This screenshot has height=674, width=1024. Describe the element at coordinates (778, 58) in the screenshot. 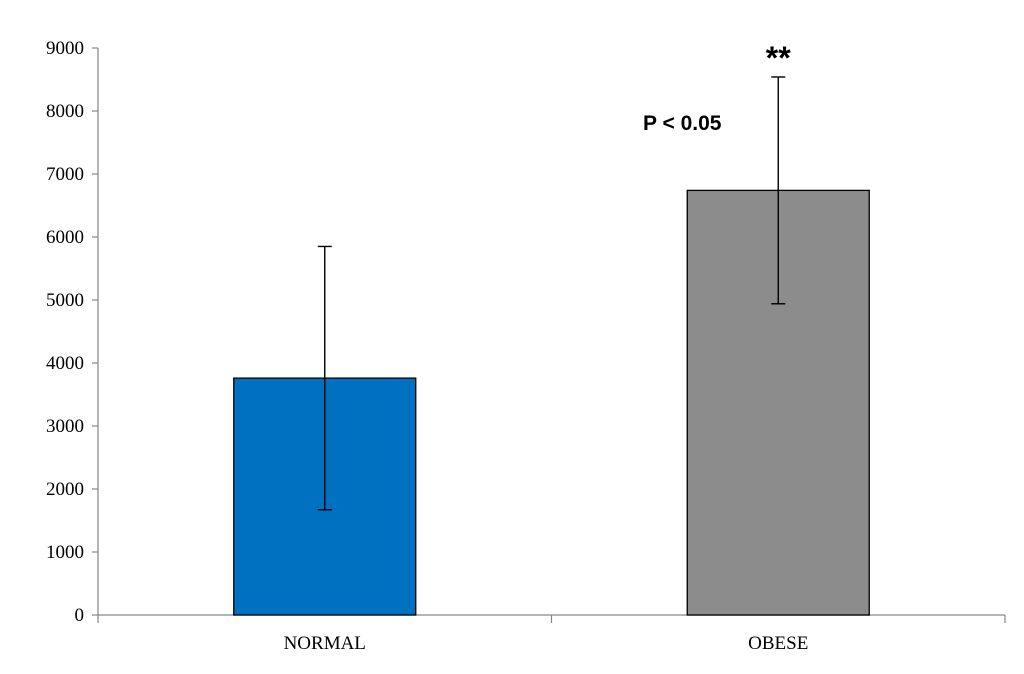

I see `significance-marker: **` at that location.